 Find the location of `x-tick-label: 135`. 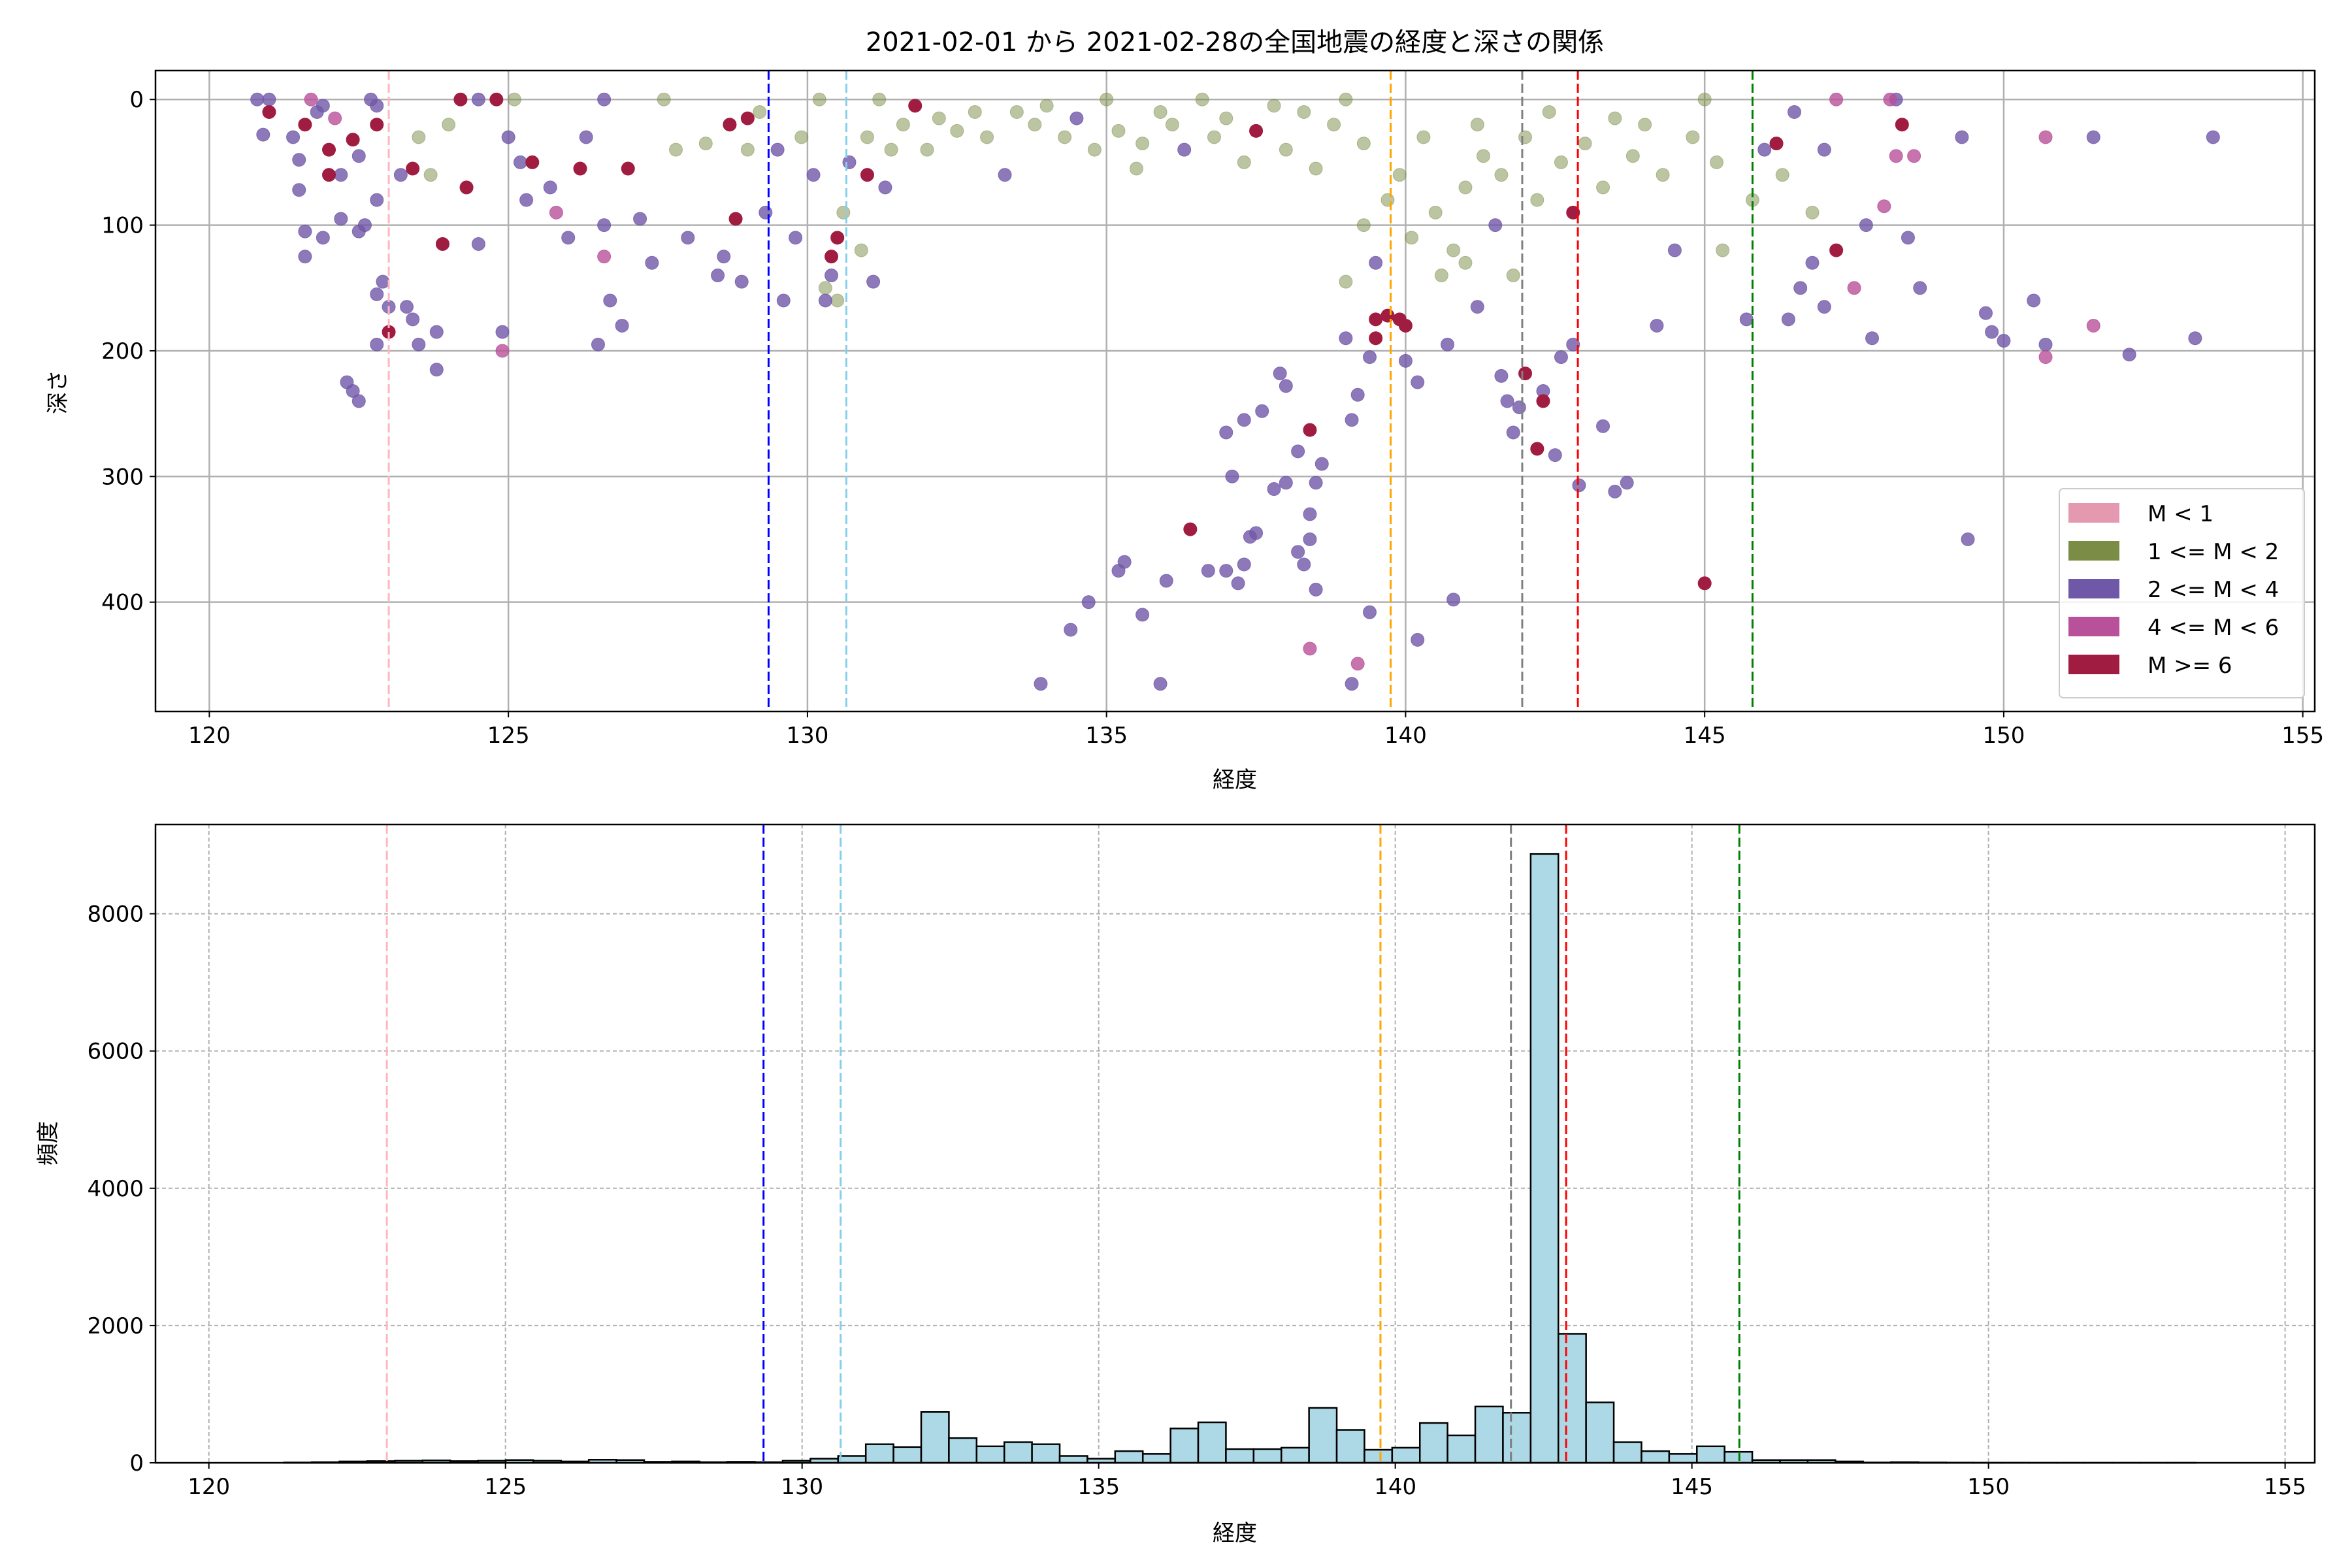

x-tick-label: 135 is located at coordinates (1098, 1487).